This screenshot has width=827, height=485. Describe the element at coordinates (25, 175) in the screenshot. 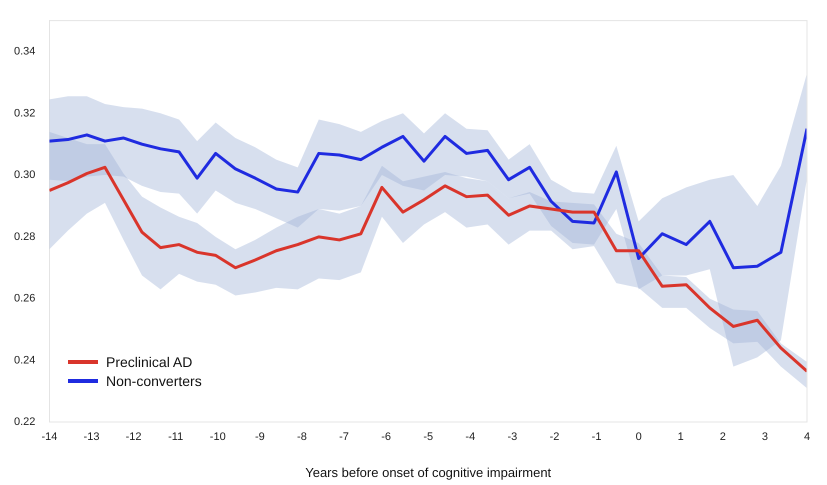

I see `y-tick-label: 0.30` at that location.